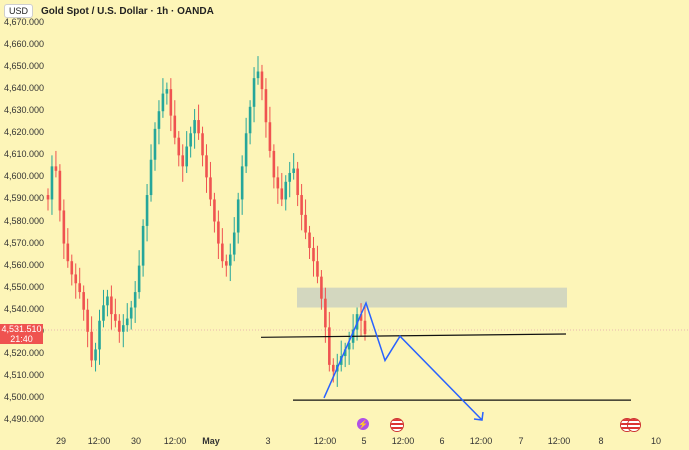 Image resolution: width=689 pixels, height=450 pixels. I want to click on projection-path, so click(403, 361).